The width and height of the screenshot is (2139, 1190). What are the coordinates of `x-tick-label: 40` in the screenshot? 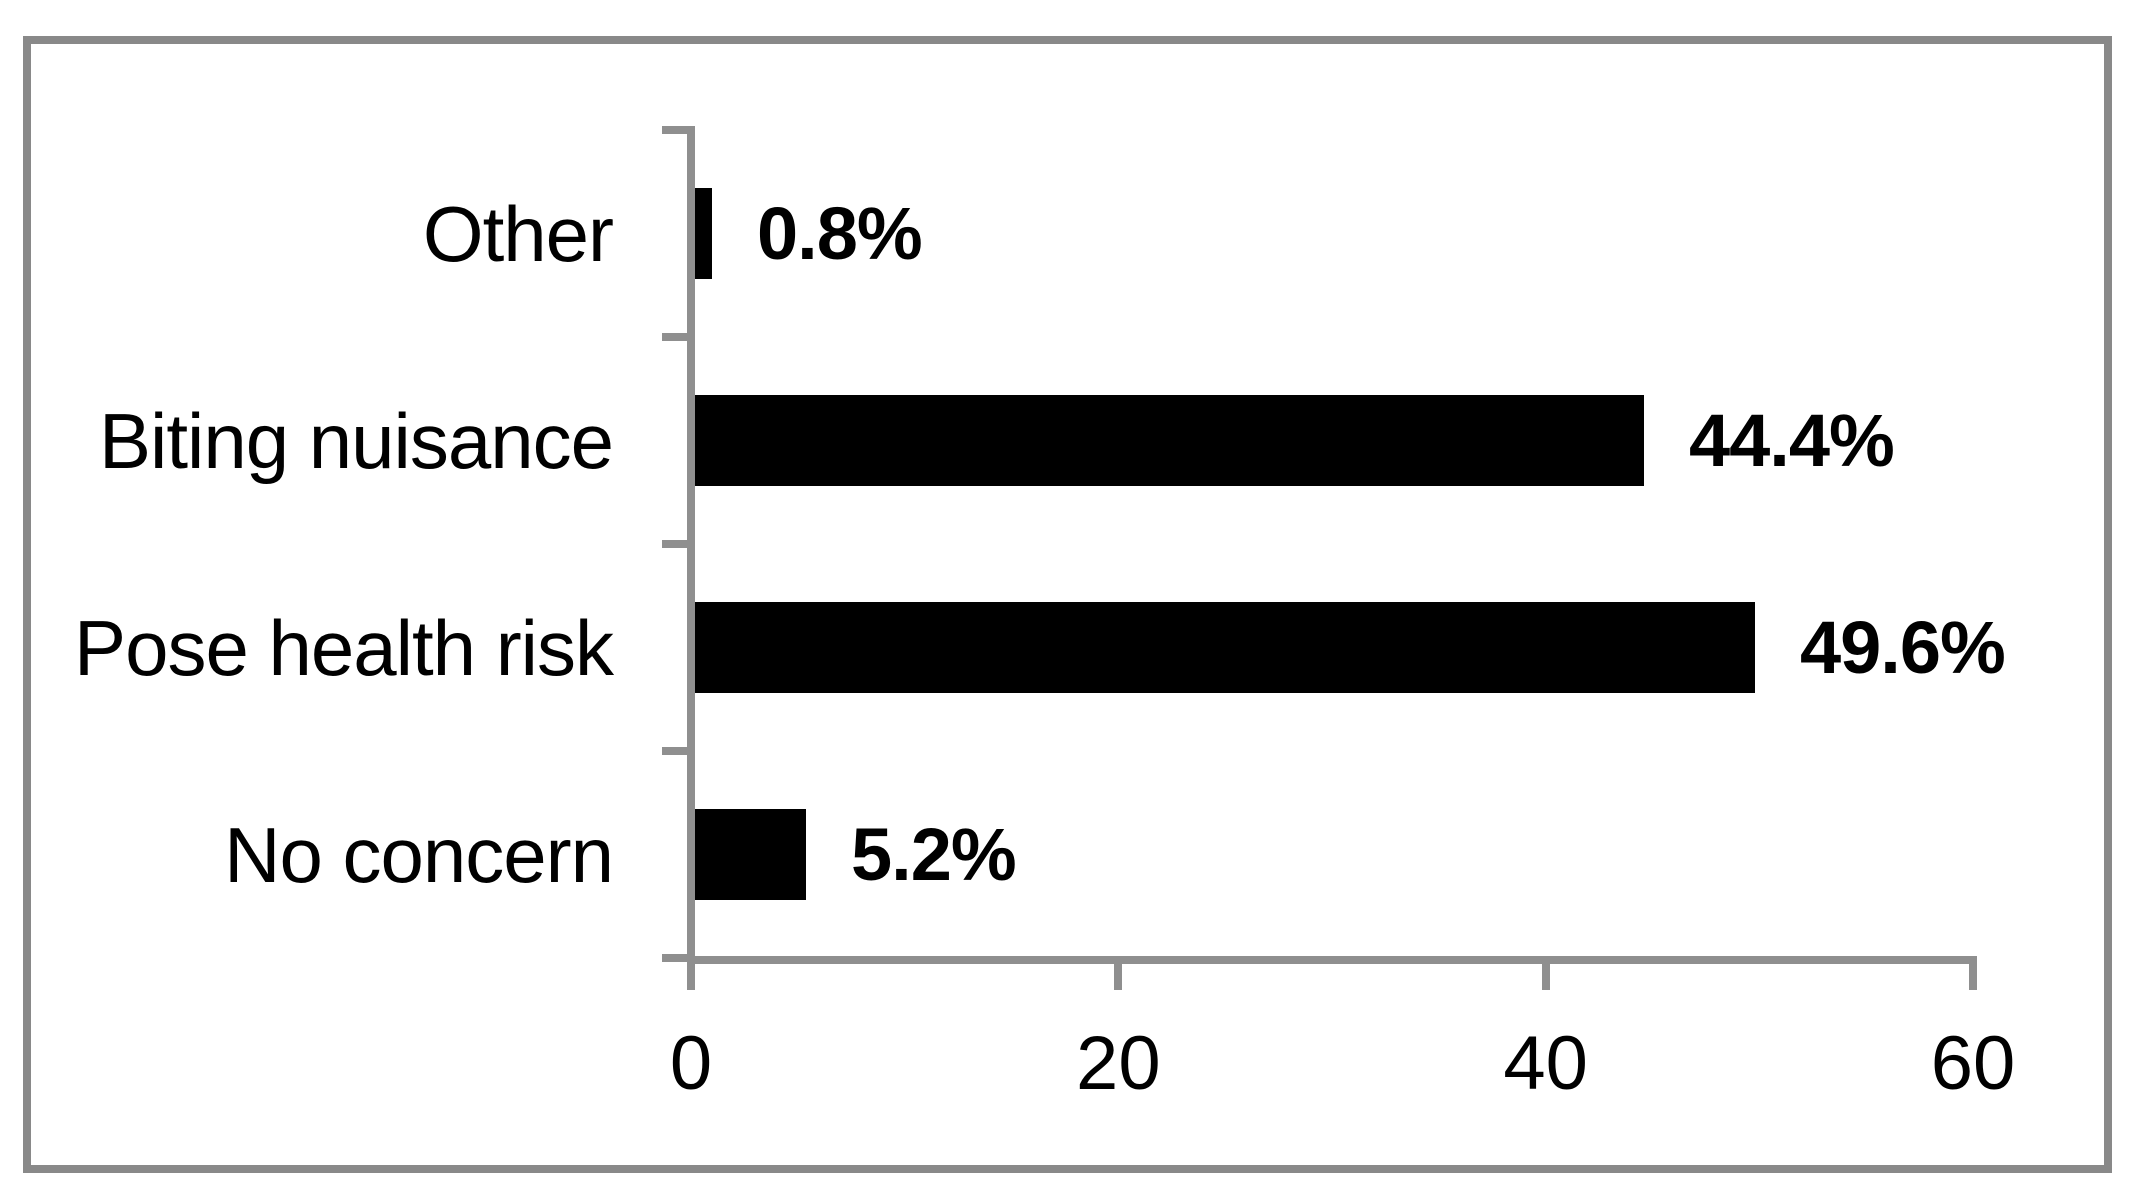 It's located at (1545, 1063).